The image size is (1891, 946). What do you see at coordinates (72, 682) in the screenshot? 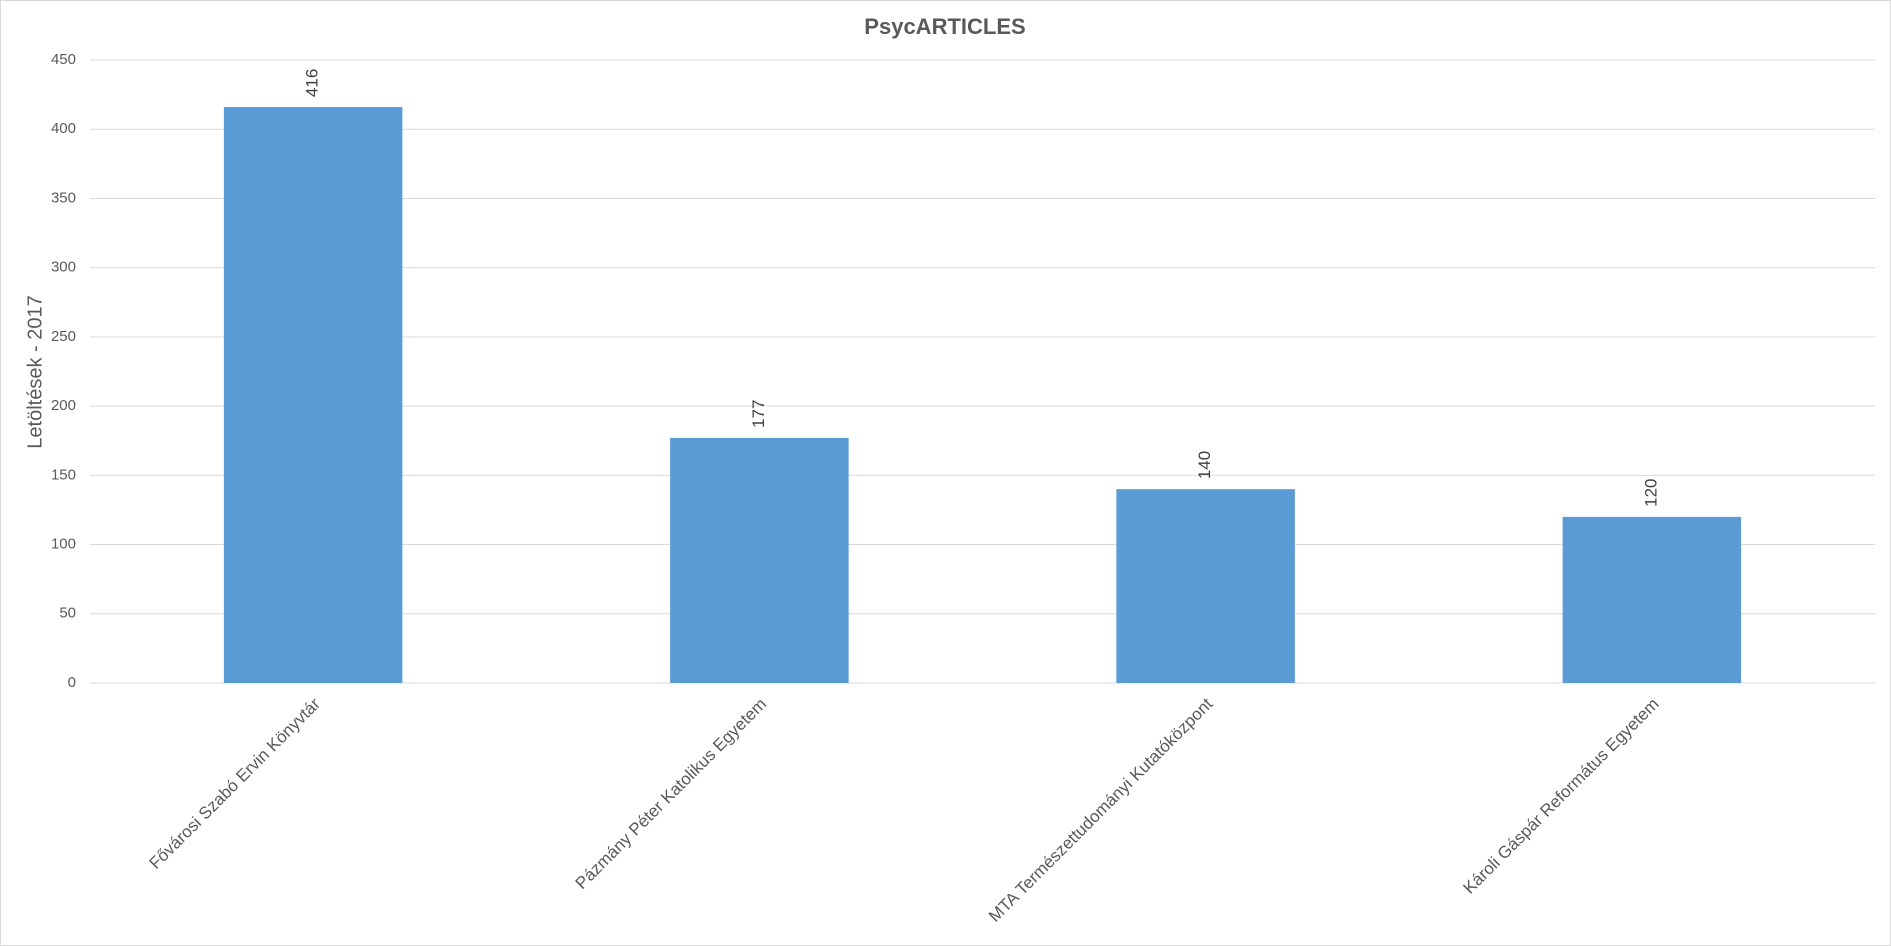
I see `y-tick-label: 0` at bounding box center [72, 682].